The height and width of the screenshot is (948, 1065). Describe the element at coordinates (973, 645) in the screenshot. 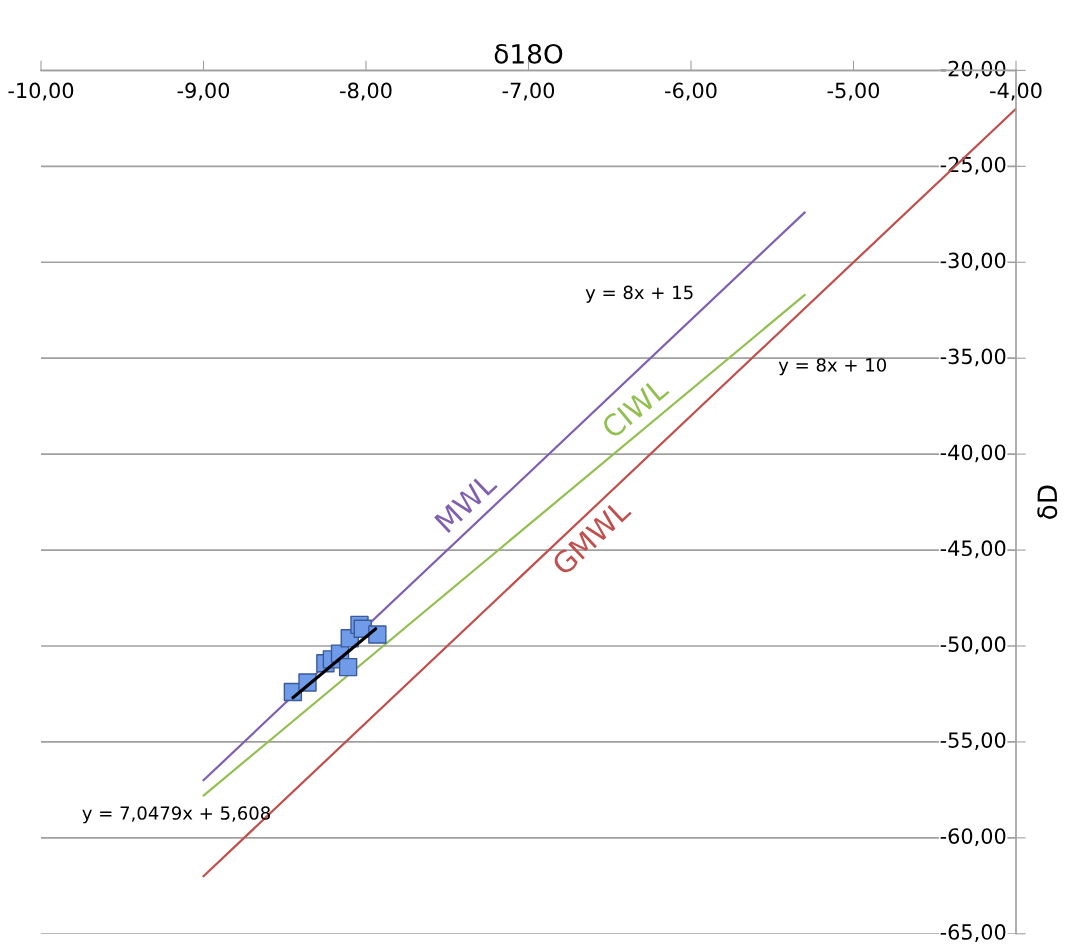

I see `y-tick-label: -50,00` at that location.